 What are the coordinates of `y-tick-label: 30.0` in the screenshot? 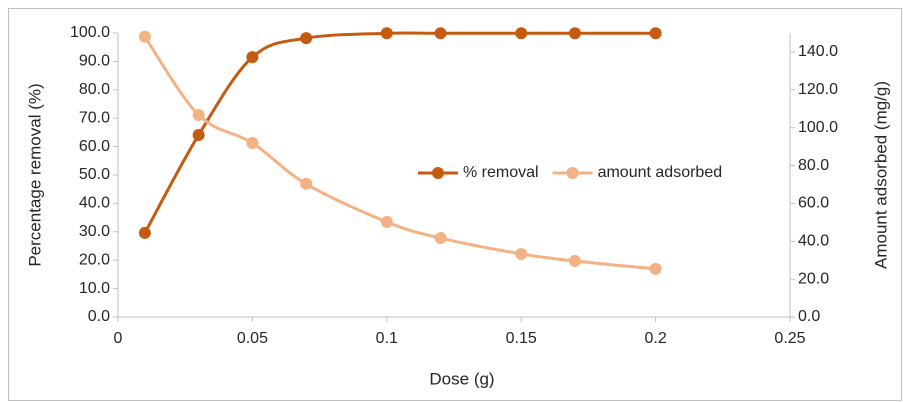 It's located at (94, 231).